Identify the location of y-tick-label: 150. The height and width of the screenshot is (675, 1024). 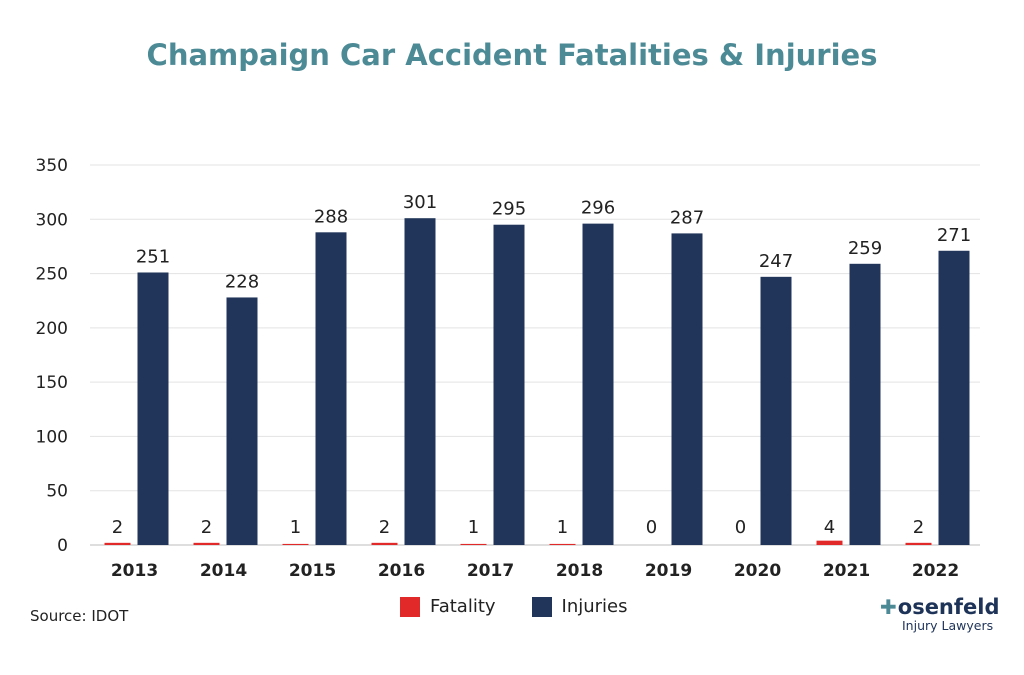
(52, 383).